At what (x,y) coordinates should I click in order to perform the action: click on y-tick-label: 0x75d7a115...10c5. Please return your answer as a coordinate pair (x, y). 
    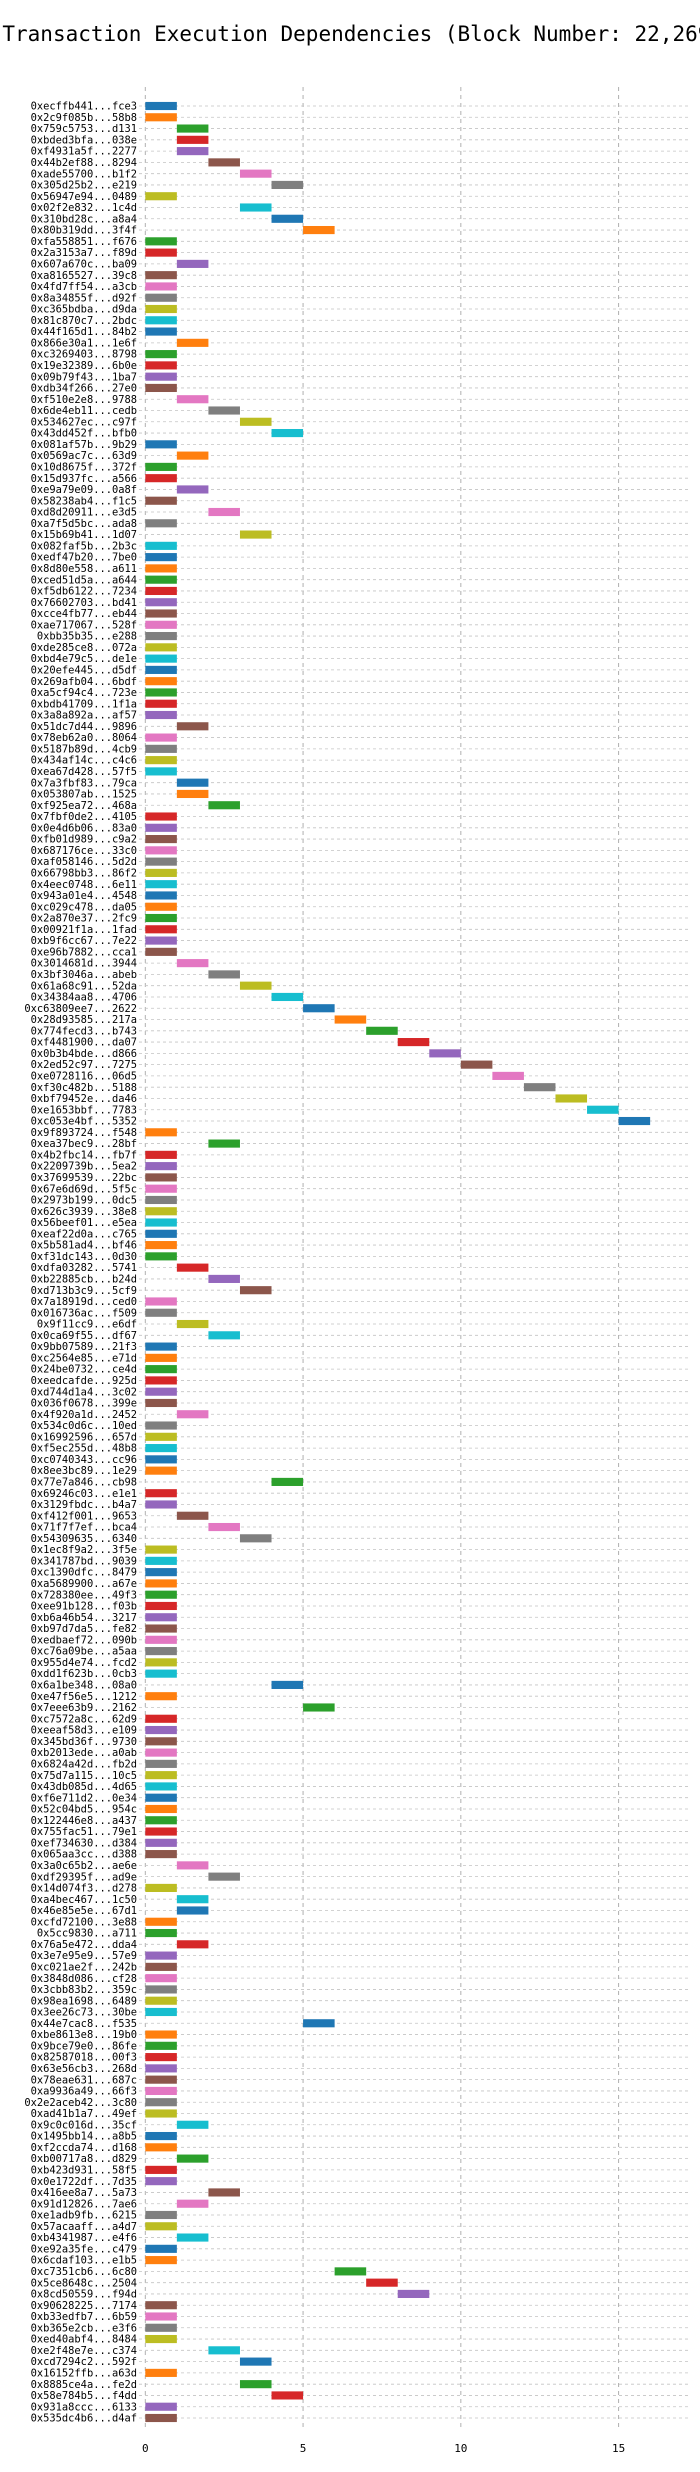
    Looking at the image, I should click on (84, 1776).